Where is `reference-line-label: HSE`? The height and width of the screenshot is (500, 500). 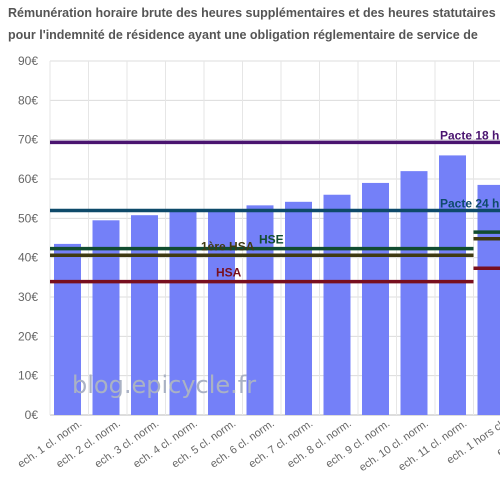
reference-line-label: HSE is located at coordinates (271, 240).